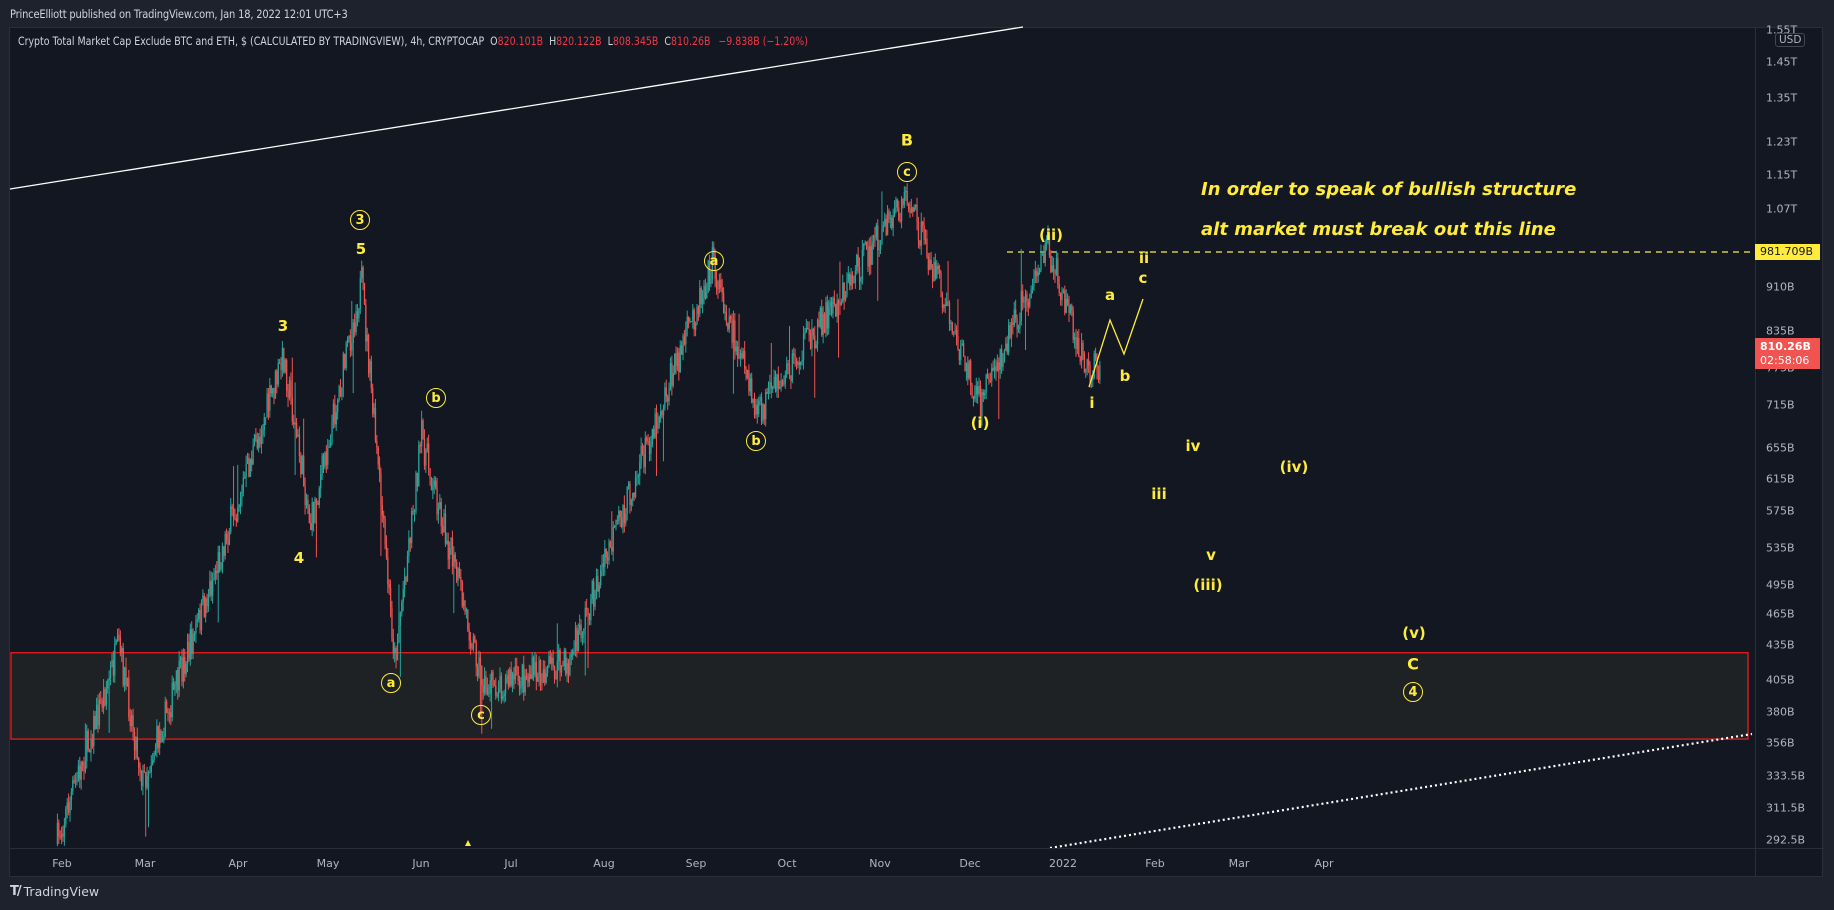 The height and width of the screenshot is (910, 1834). Describe the element at coordinates (1782, 175) in the screenshot. I see `price-tick-label: 1.15T` at that location.